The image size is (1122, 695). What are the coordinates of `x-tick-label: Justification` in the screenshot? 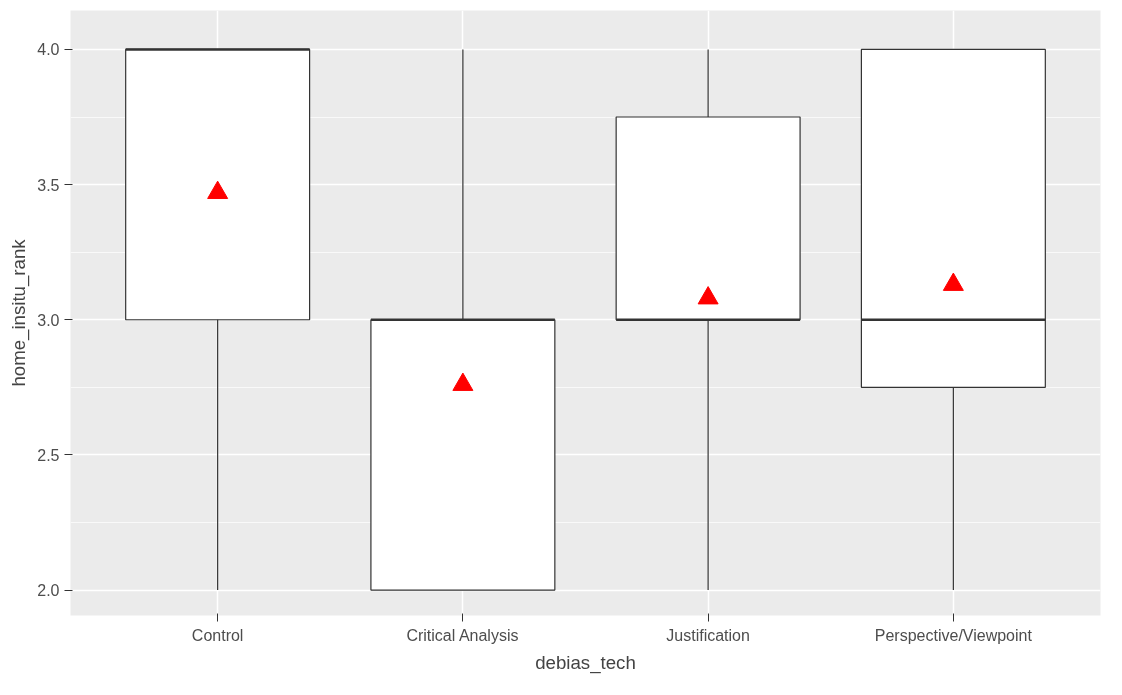 It's located at (708, 635).